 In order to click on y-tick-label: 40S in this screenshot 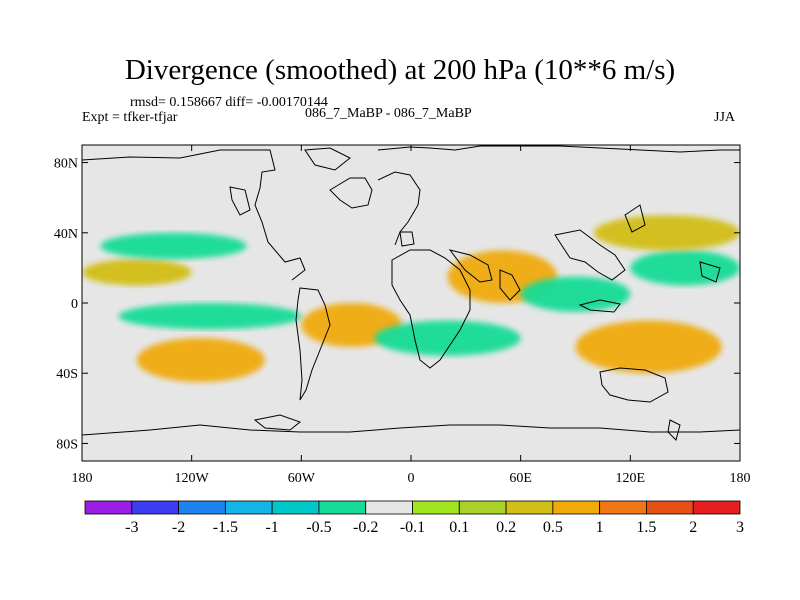, I will do `click(67, 374)`.